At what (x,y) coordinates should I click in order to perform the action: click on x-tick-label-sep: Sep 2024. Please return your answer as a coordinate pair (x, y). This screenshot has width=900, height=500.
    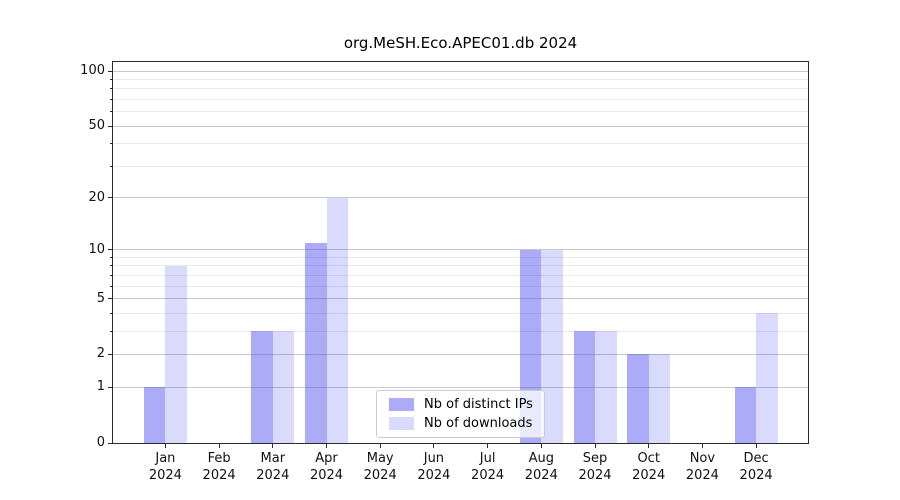
    Looking at the image, I should click on (595, 467).